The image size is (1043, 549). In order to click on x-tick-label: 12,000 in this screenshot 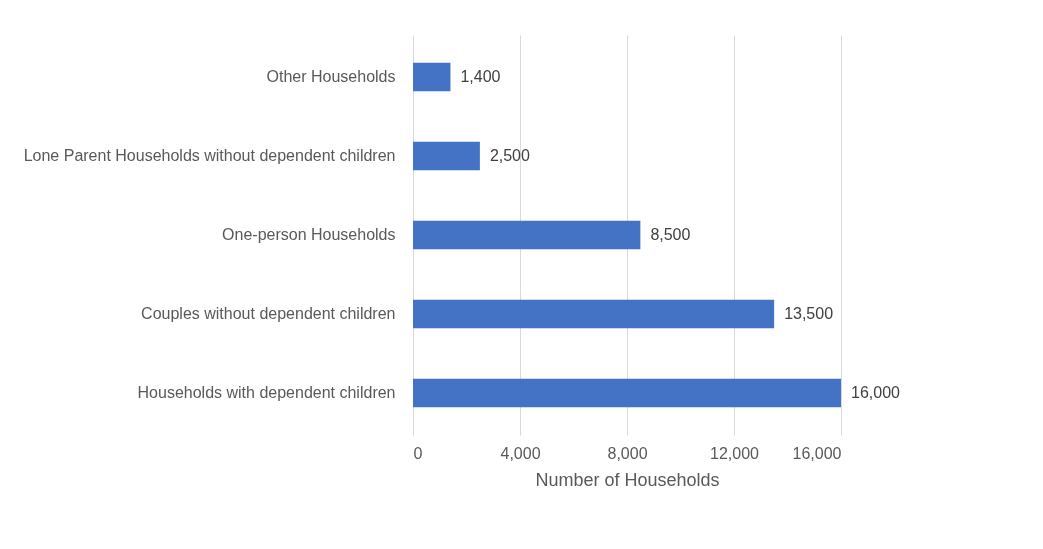, I will do `click(735, 453)`.